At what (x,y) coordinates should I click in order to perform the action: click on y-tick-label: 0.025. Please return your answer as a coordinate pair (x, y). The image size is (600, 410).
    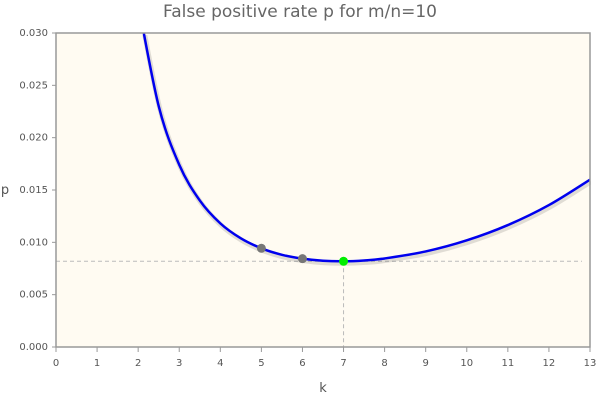
    Looking at the image, I should click on (33, 85).